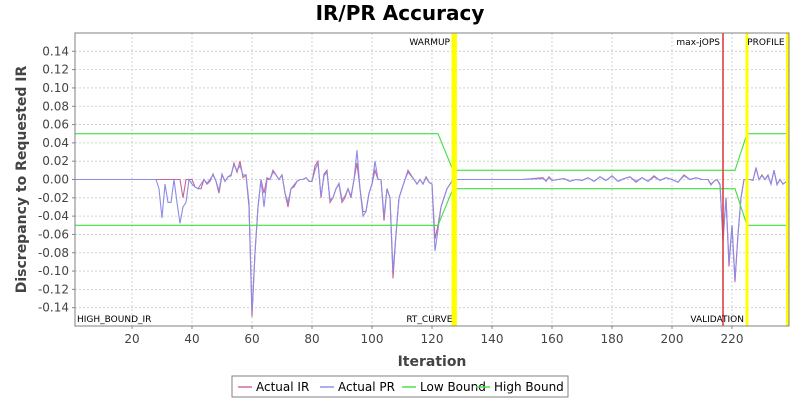 Image resolution: width=800 pixels, height=404 pixels. What do you see at coordinates (429, 43) in the screenshot?
I see `marker-label: WARMUP` at bounding box center [429, 43].